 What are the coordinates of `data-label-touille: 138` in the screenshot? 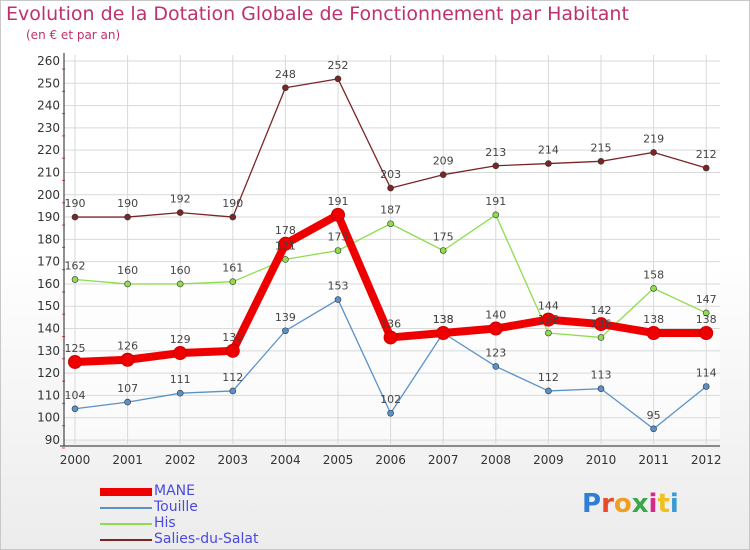 It's located at (443, 319).